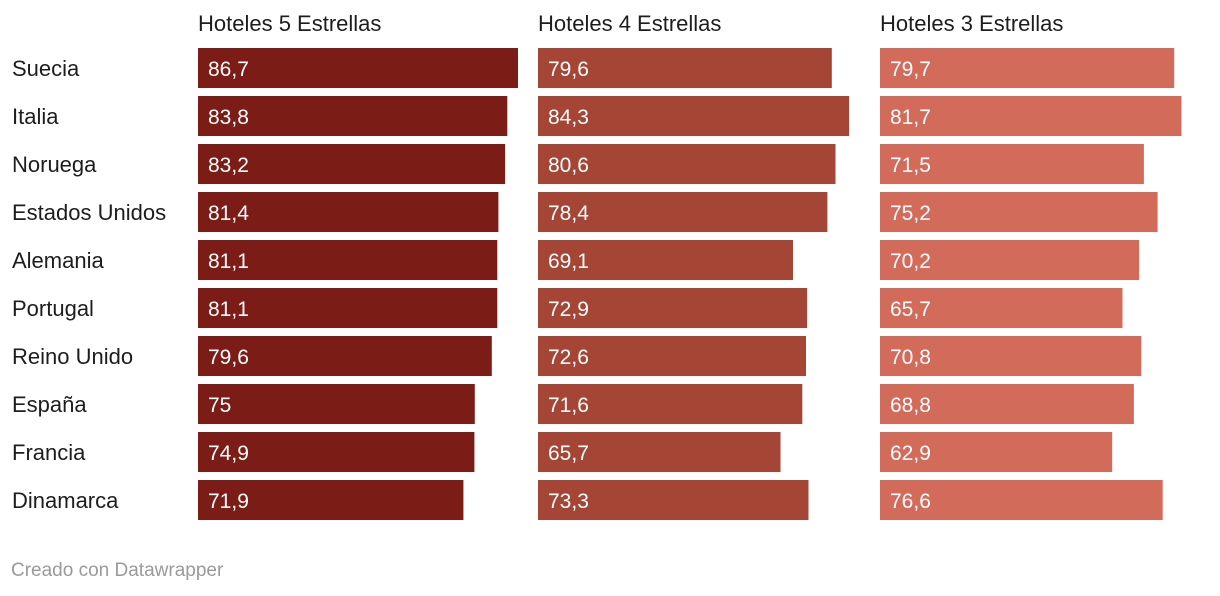 Image resolution: width=1220 pixels, height=596 pixels. What do you see at coordinates (58, 260) in the screenshot?
I see `row-label-alemania: Alemania` at bounding box center [58, 260].